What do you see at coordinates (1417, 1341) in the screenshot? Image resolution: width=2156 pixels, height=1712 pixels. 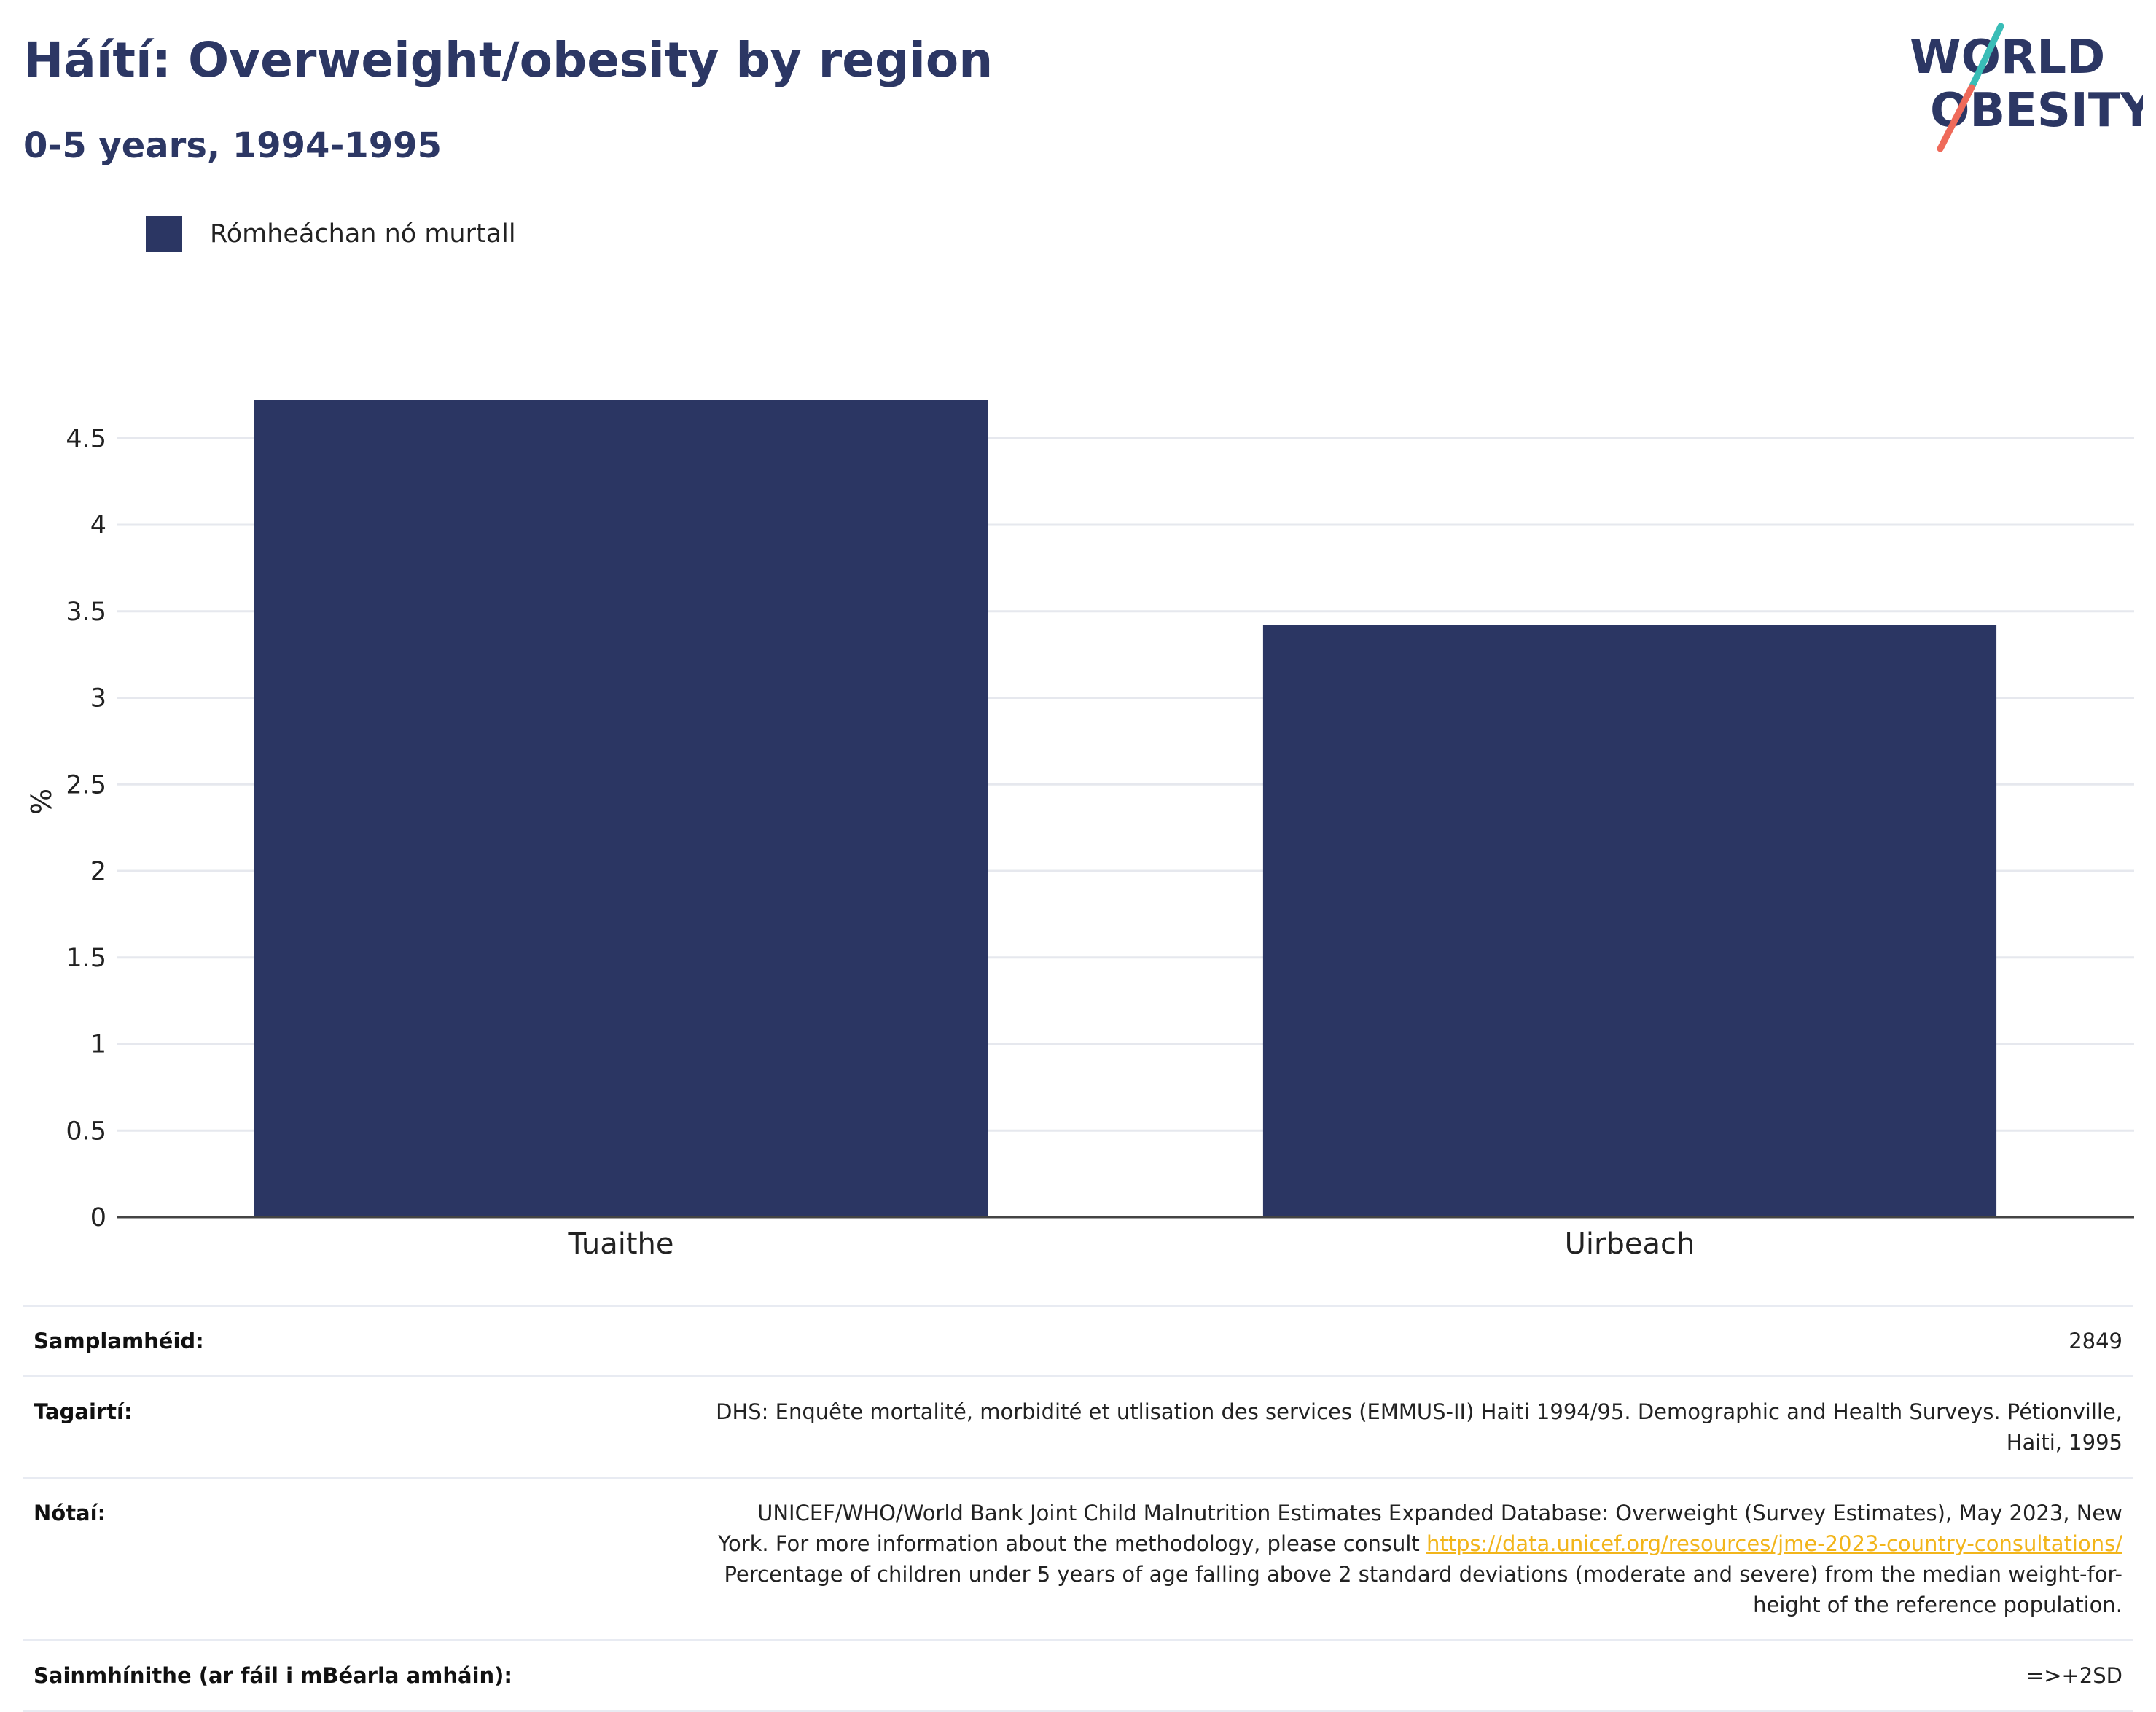 I see `sample-size-value: 2849` at bounding box center [1417, 1341].